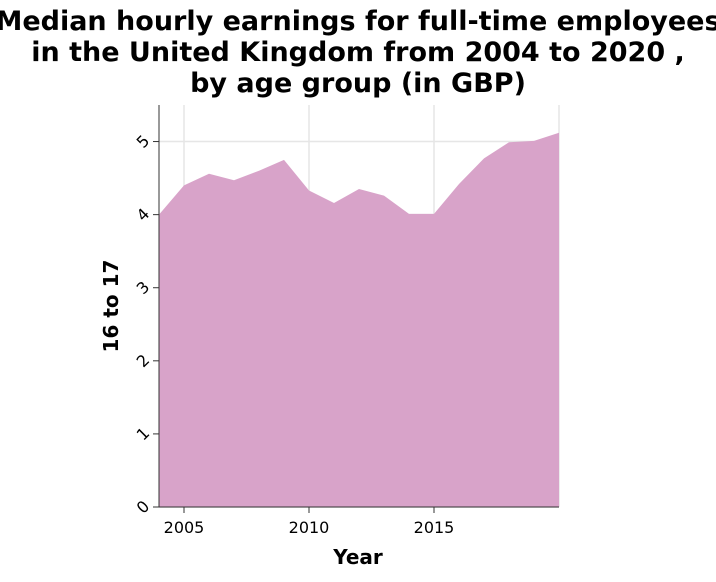  I want to click on chart-title-line-3: by age group (in GBP), so click(358, 83).